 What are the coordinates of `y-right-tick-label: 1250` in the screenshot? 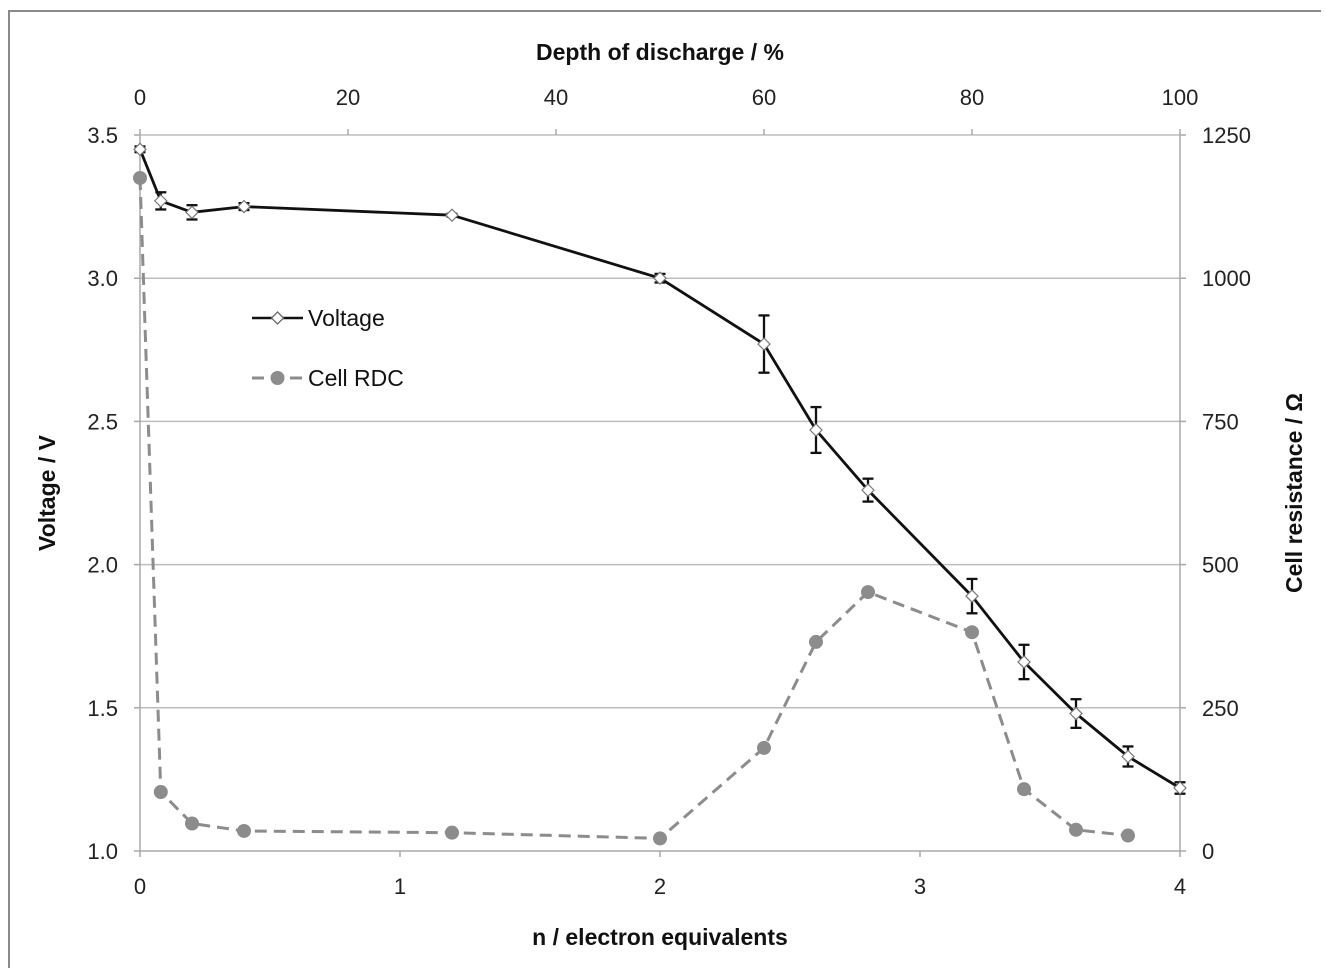 It's located at (1226, 135).